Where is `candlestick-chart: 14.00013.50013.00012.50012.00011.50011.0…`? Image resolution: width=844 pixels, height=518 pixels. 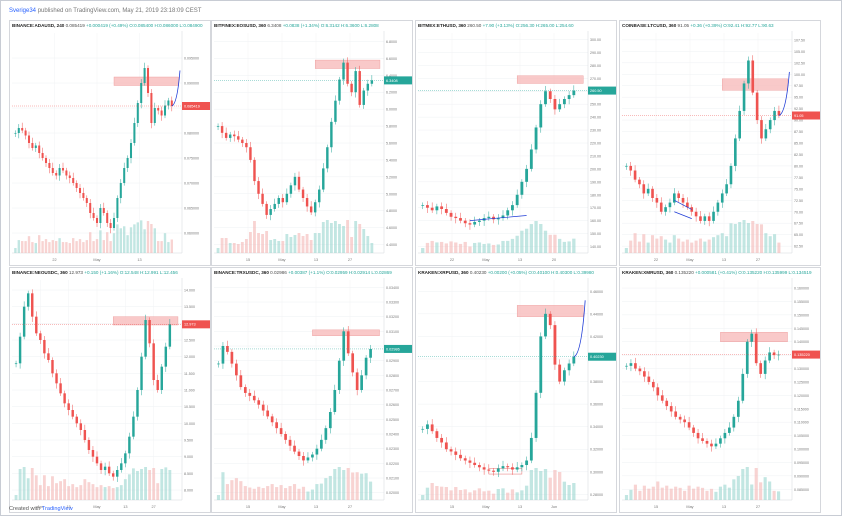 candlestick-chart: 14.00013.50013.00012.50012.00011.50011.0… is located at coordinates (110, 390).